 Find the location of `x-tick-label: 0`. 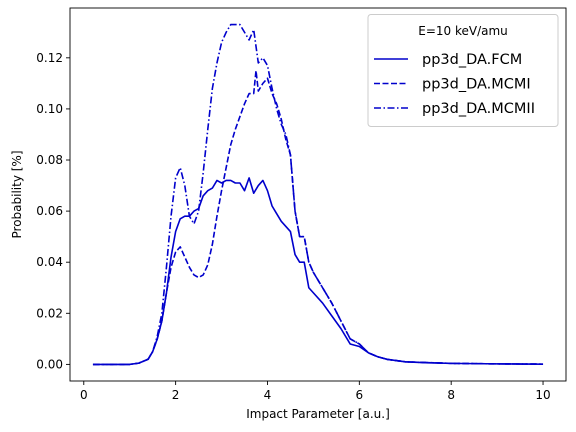

x-tick-label: 0 is located at coordinates (84, 395).